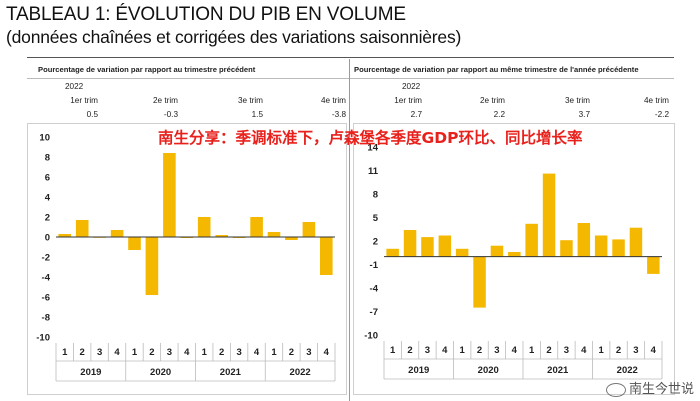 The height and width of the screenshot is (401, 700). I want to click on left-xtick-label-2: 3, so click(99, 352).